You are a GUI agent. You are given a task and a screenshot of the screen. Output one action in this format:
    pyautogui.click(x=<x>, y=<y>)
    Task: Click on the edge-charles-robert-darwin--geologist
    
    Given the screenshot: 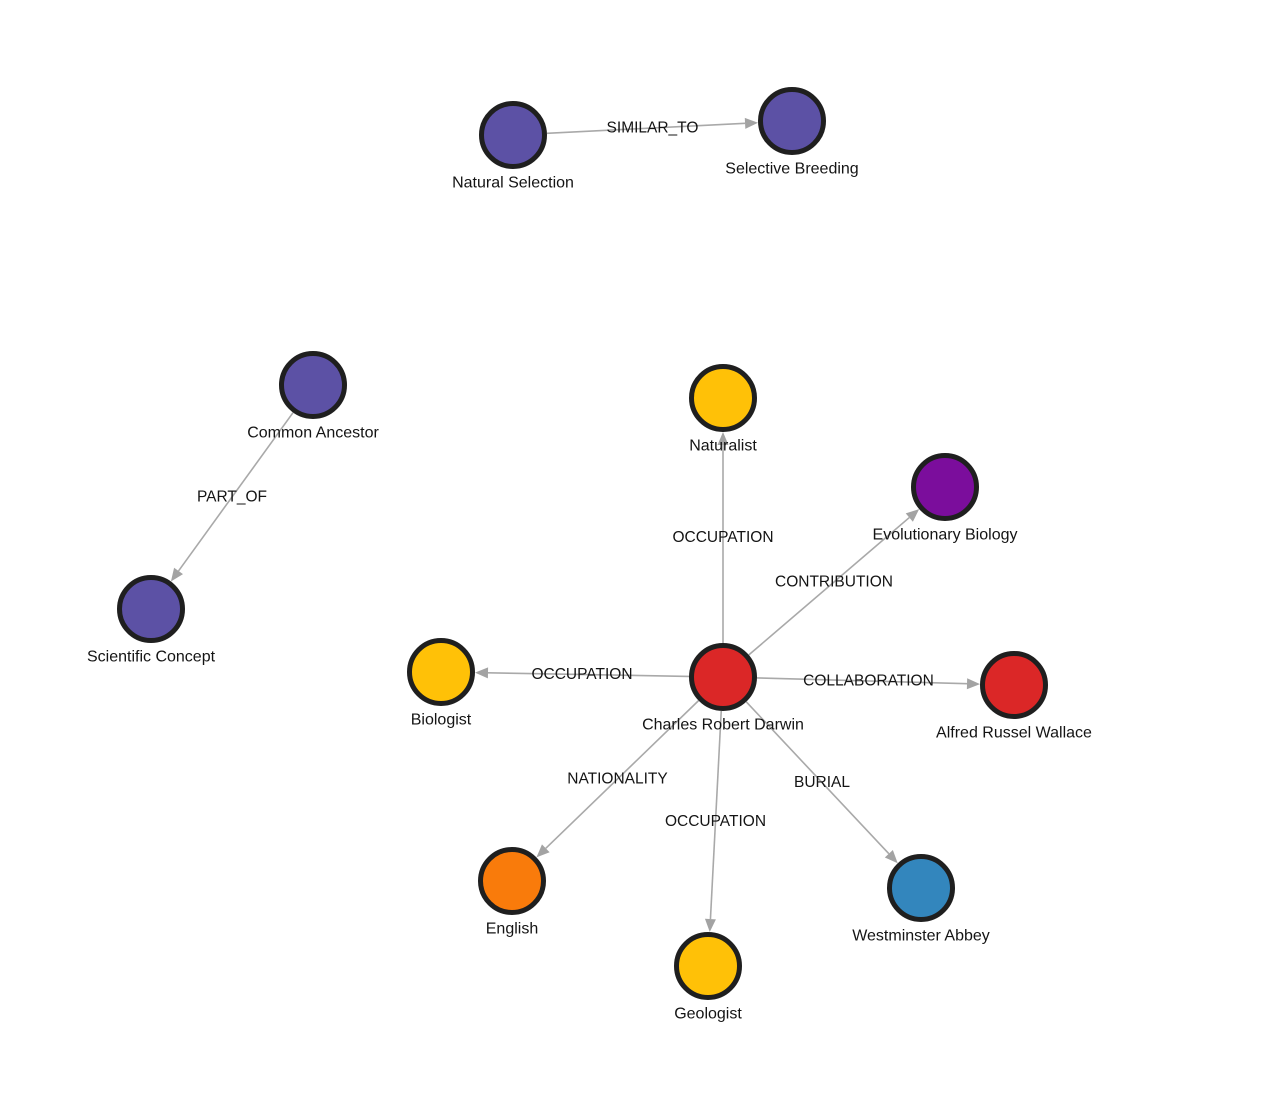 What is the action you would take?
    pyautogui.click(x=716, y=815)
    